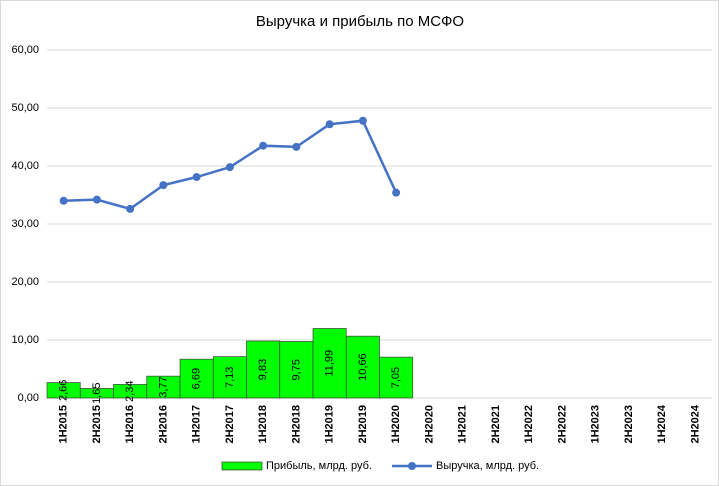 The width and height of the screenshot is (719, 486). I want to click on data-label: 2,34, so click(130, 391).